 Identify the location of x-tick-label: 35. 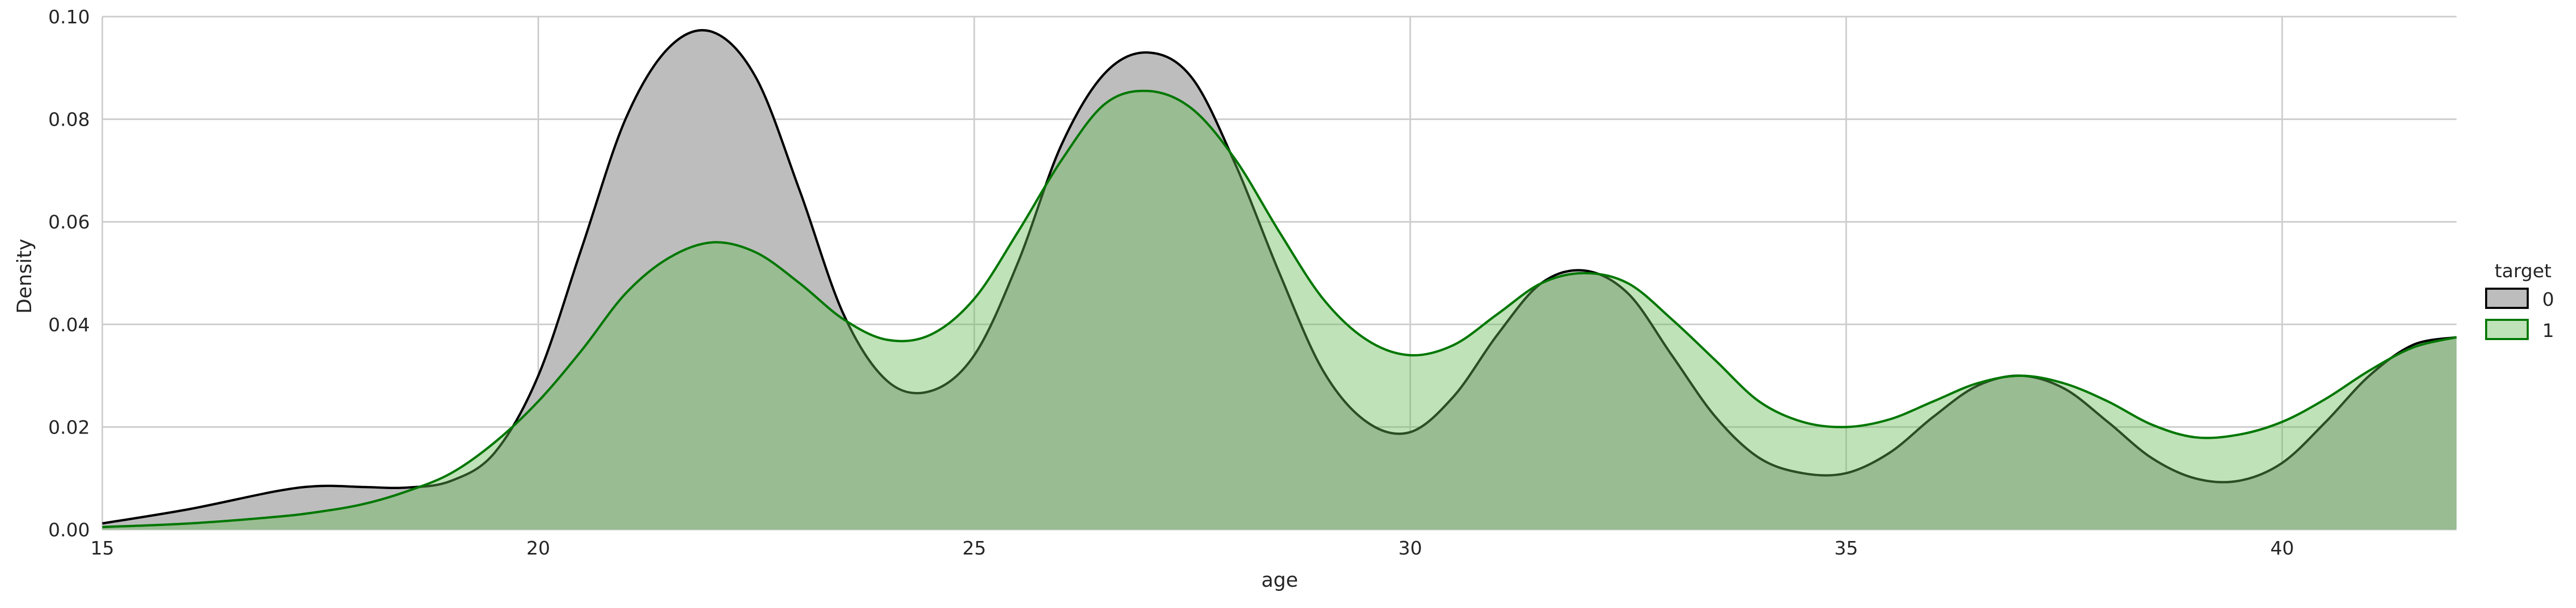
(1846, 548).